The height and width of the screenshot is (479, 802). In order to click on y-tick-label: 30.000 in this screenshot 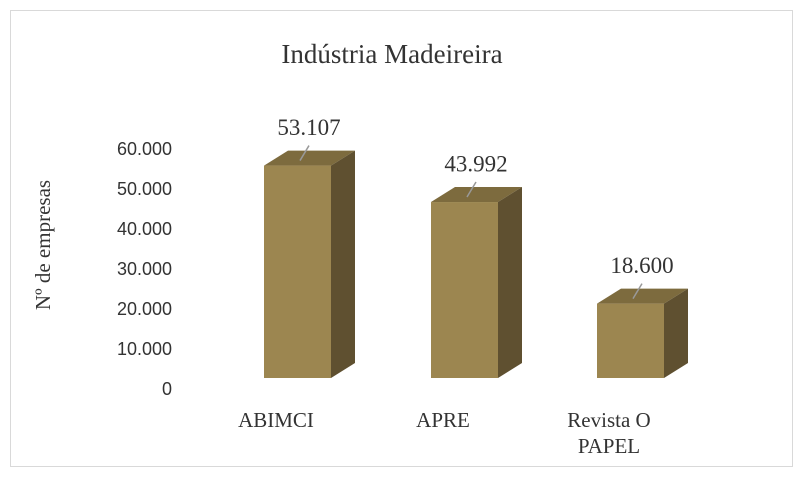, I will do `click(144, 269)`.